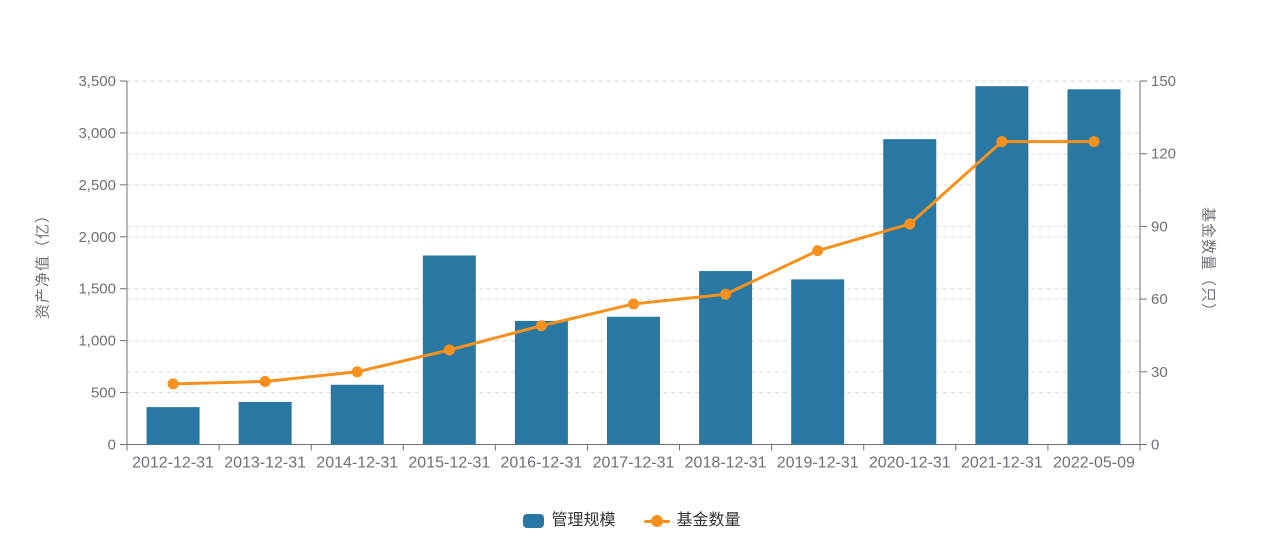  What do you see at coordinates (632, 521) in the screenshot?
I see `legend: 管理规模 基金数量` at bounding box center [632, 521].